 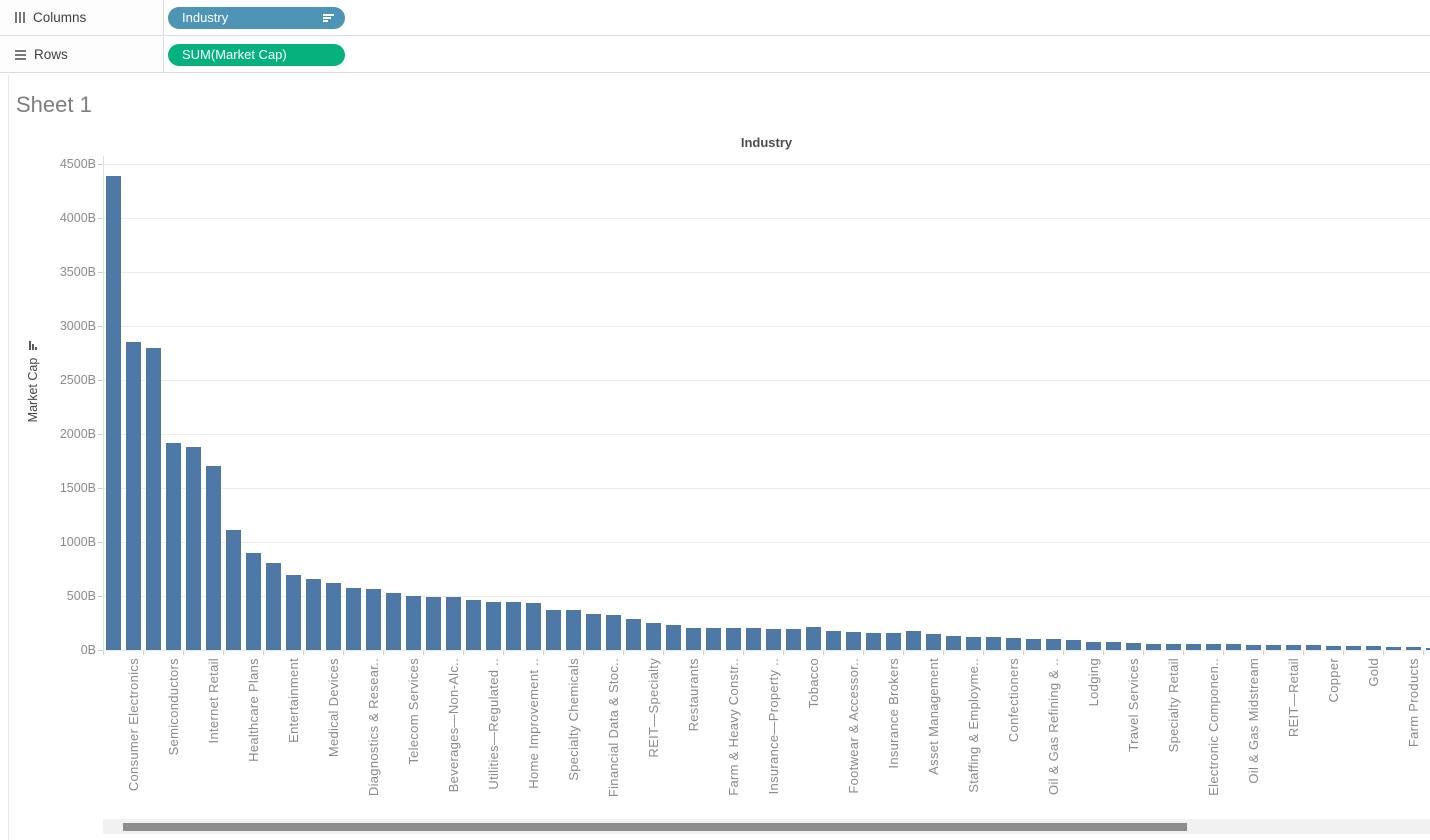 I want to click on y-tick-label: 2500B, so click(x=77, y=380).